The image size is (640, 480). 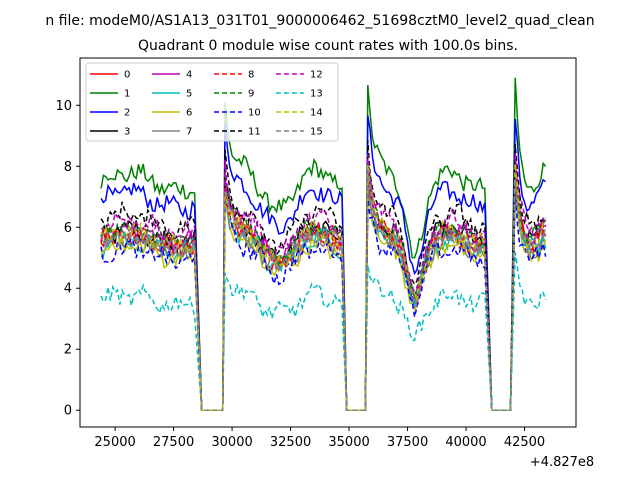 I want to click on x-tick-label: 35000, so click(x=348, y=442).